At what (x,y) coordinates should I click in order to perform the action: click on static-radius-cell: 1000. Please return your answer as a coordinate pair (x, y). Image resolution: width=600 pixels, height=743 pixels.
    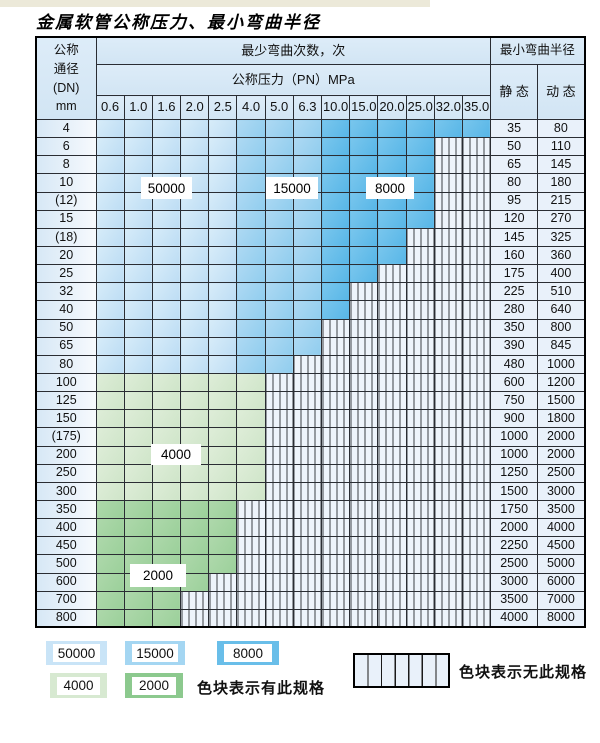
    Looking at the image, I should click on (514, 455).